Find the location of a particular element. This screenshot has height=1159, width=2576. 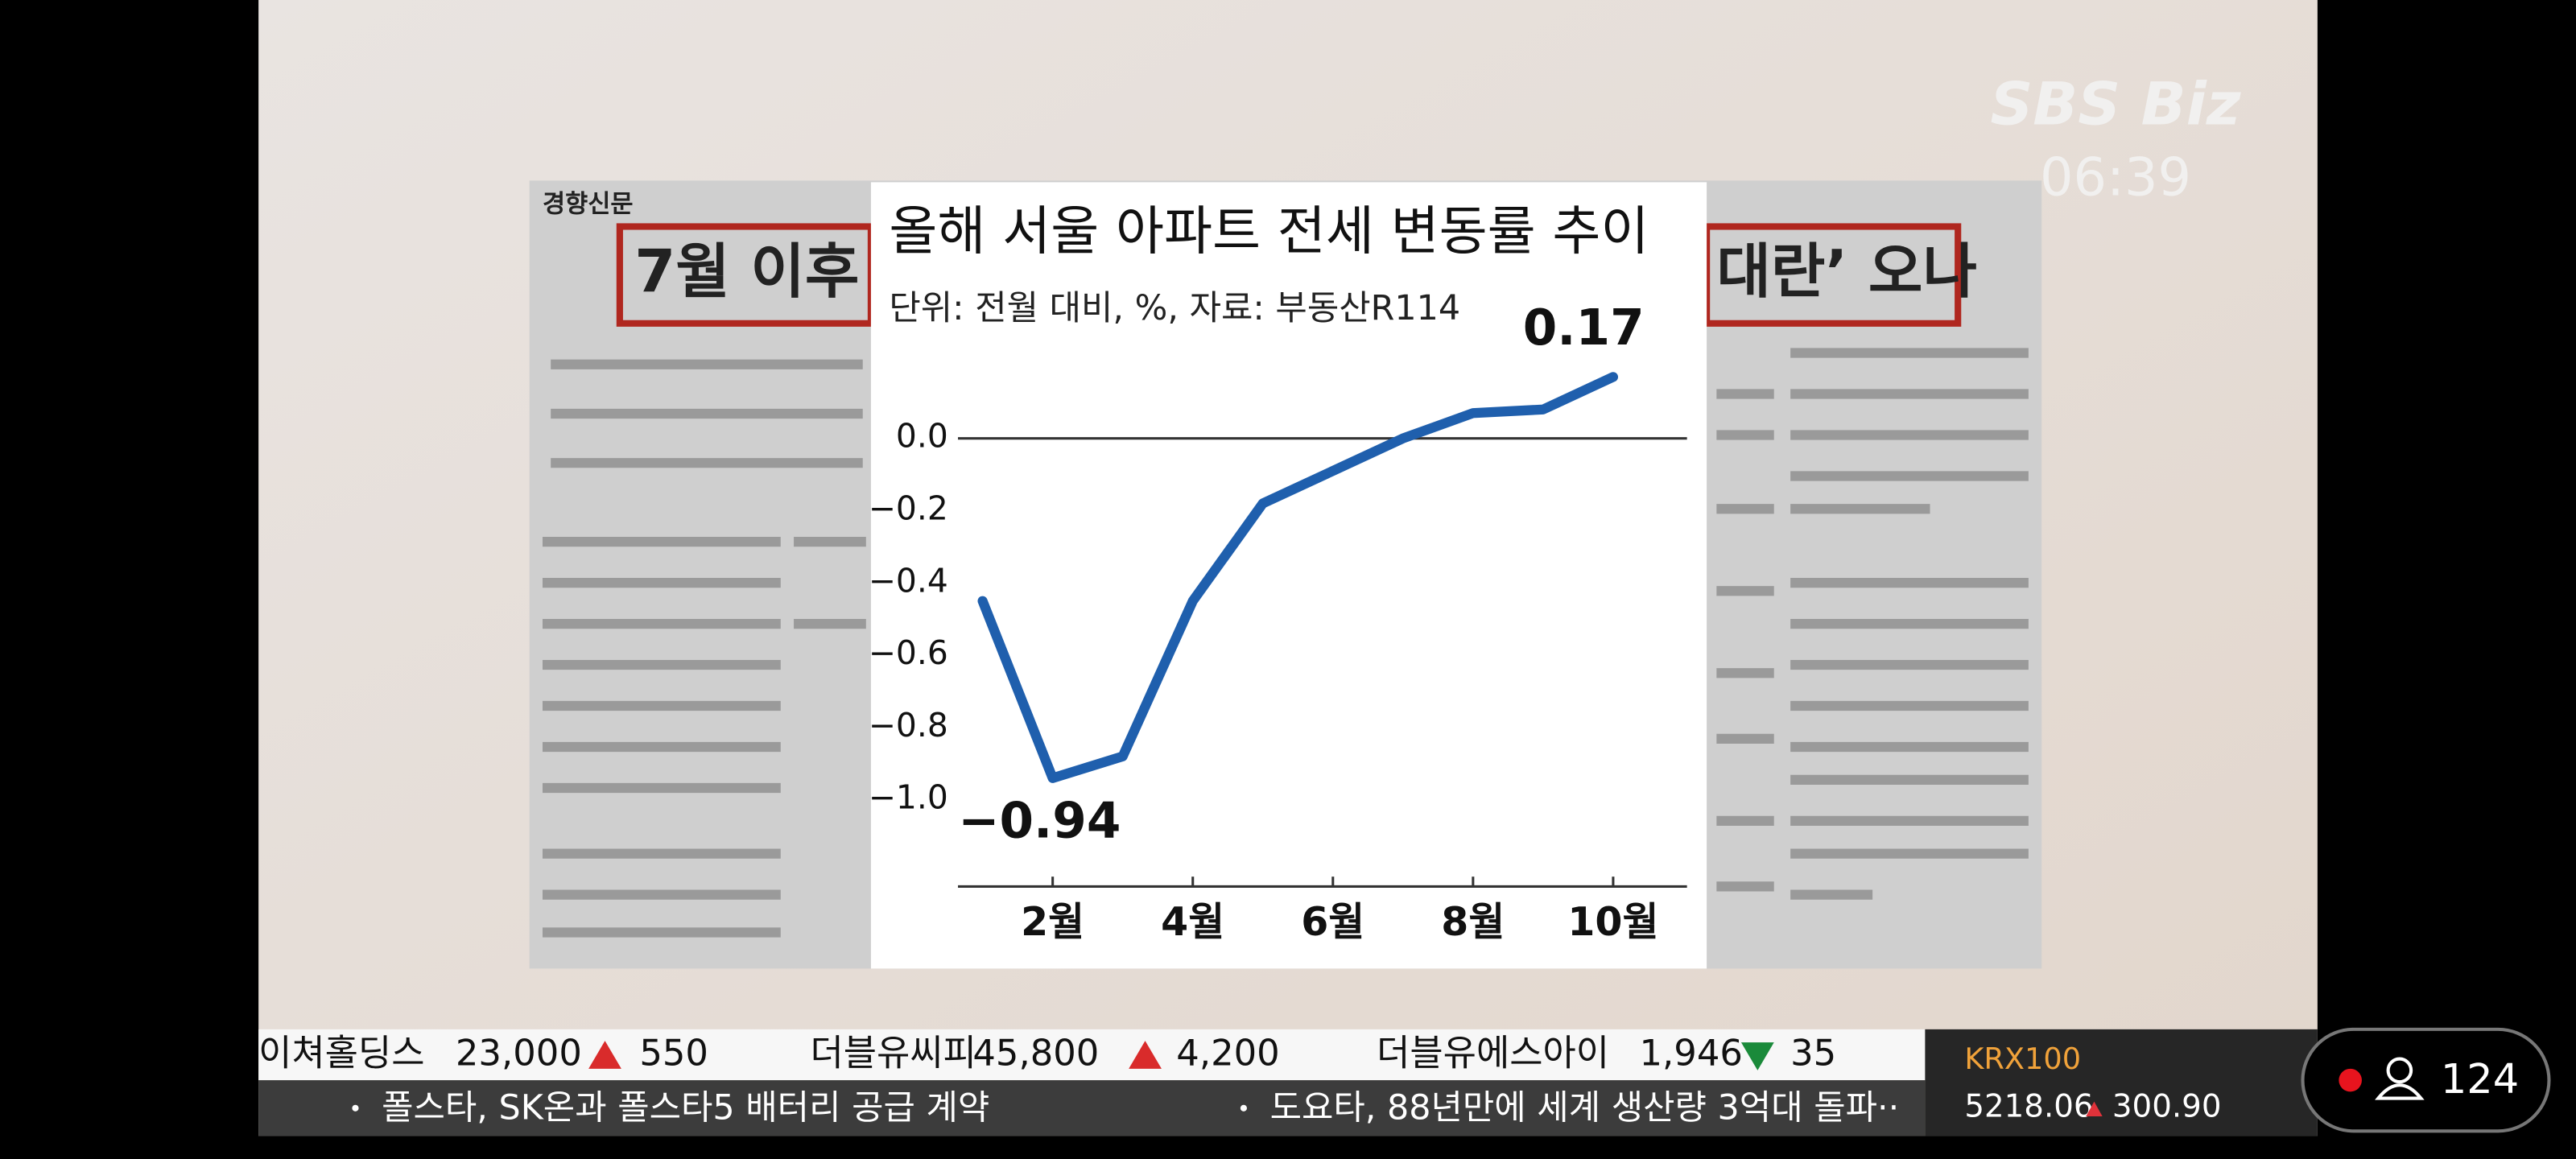

y-tick-label: −0.6 is located at coordinates (908, 652).